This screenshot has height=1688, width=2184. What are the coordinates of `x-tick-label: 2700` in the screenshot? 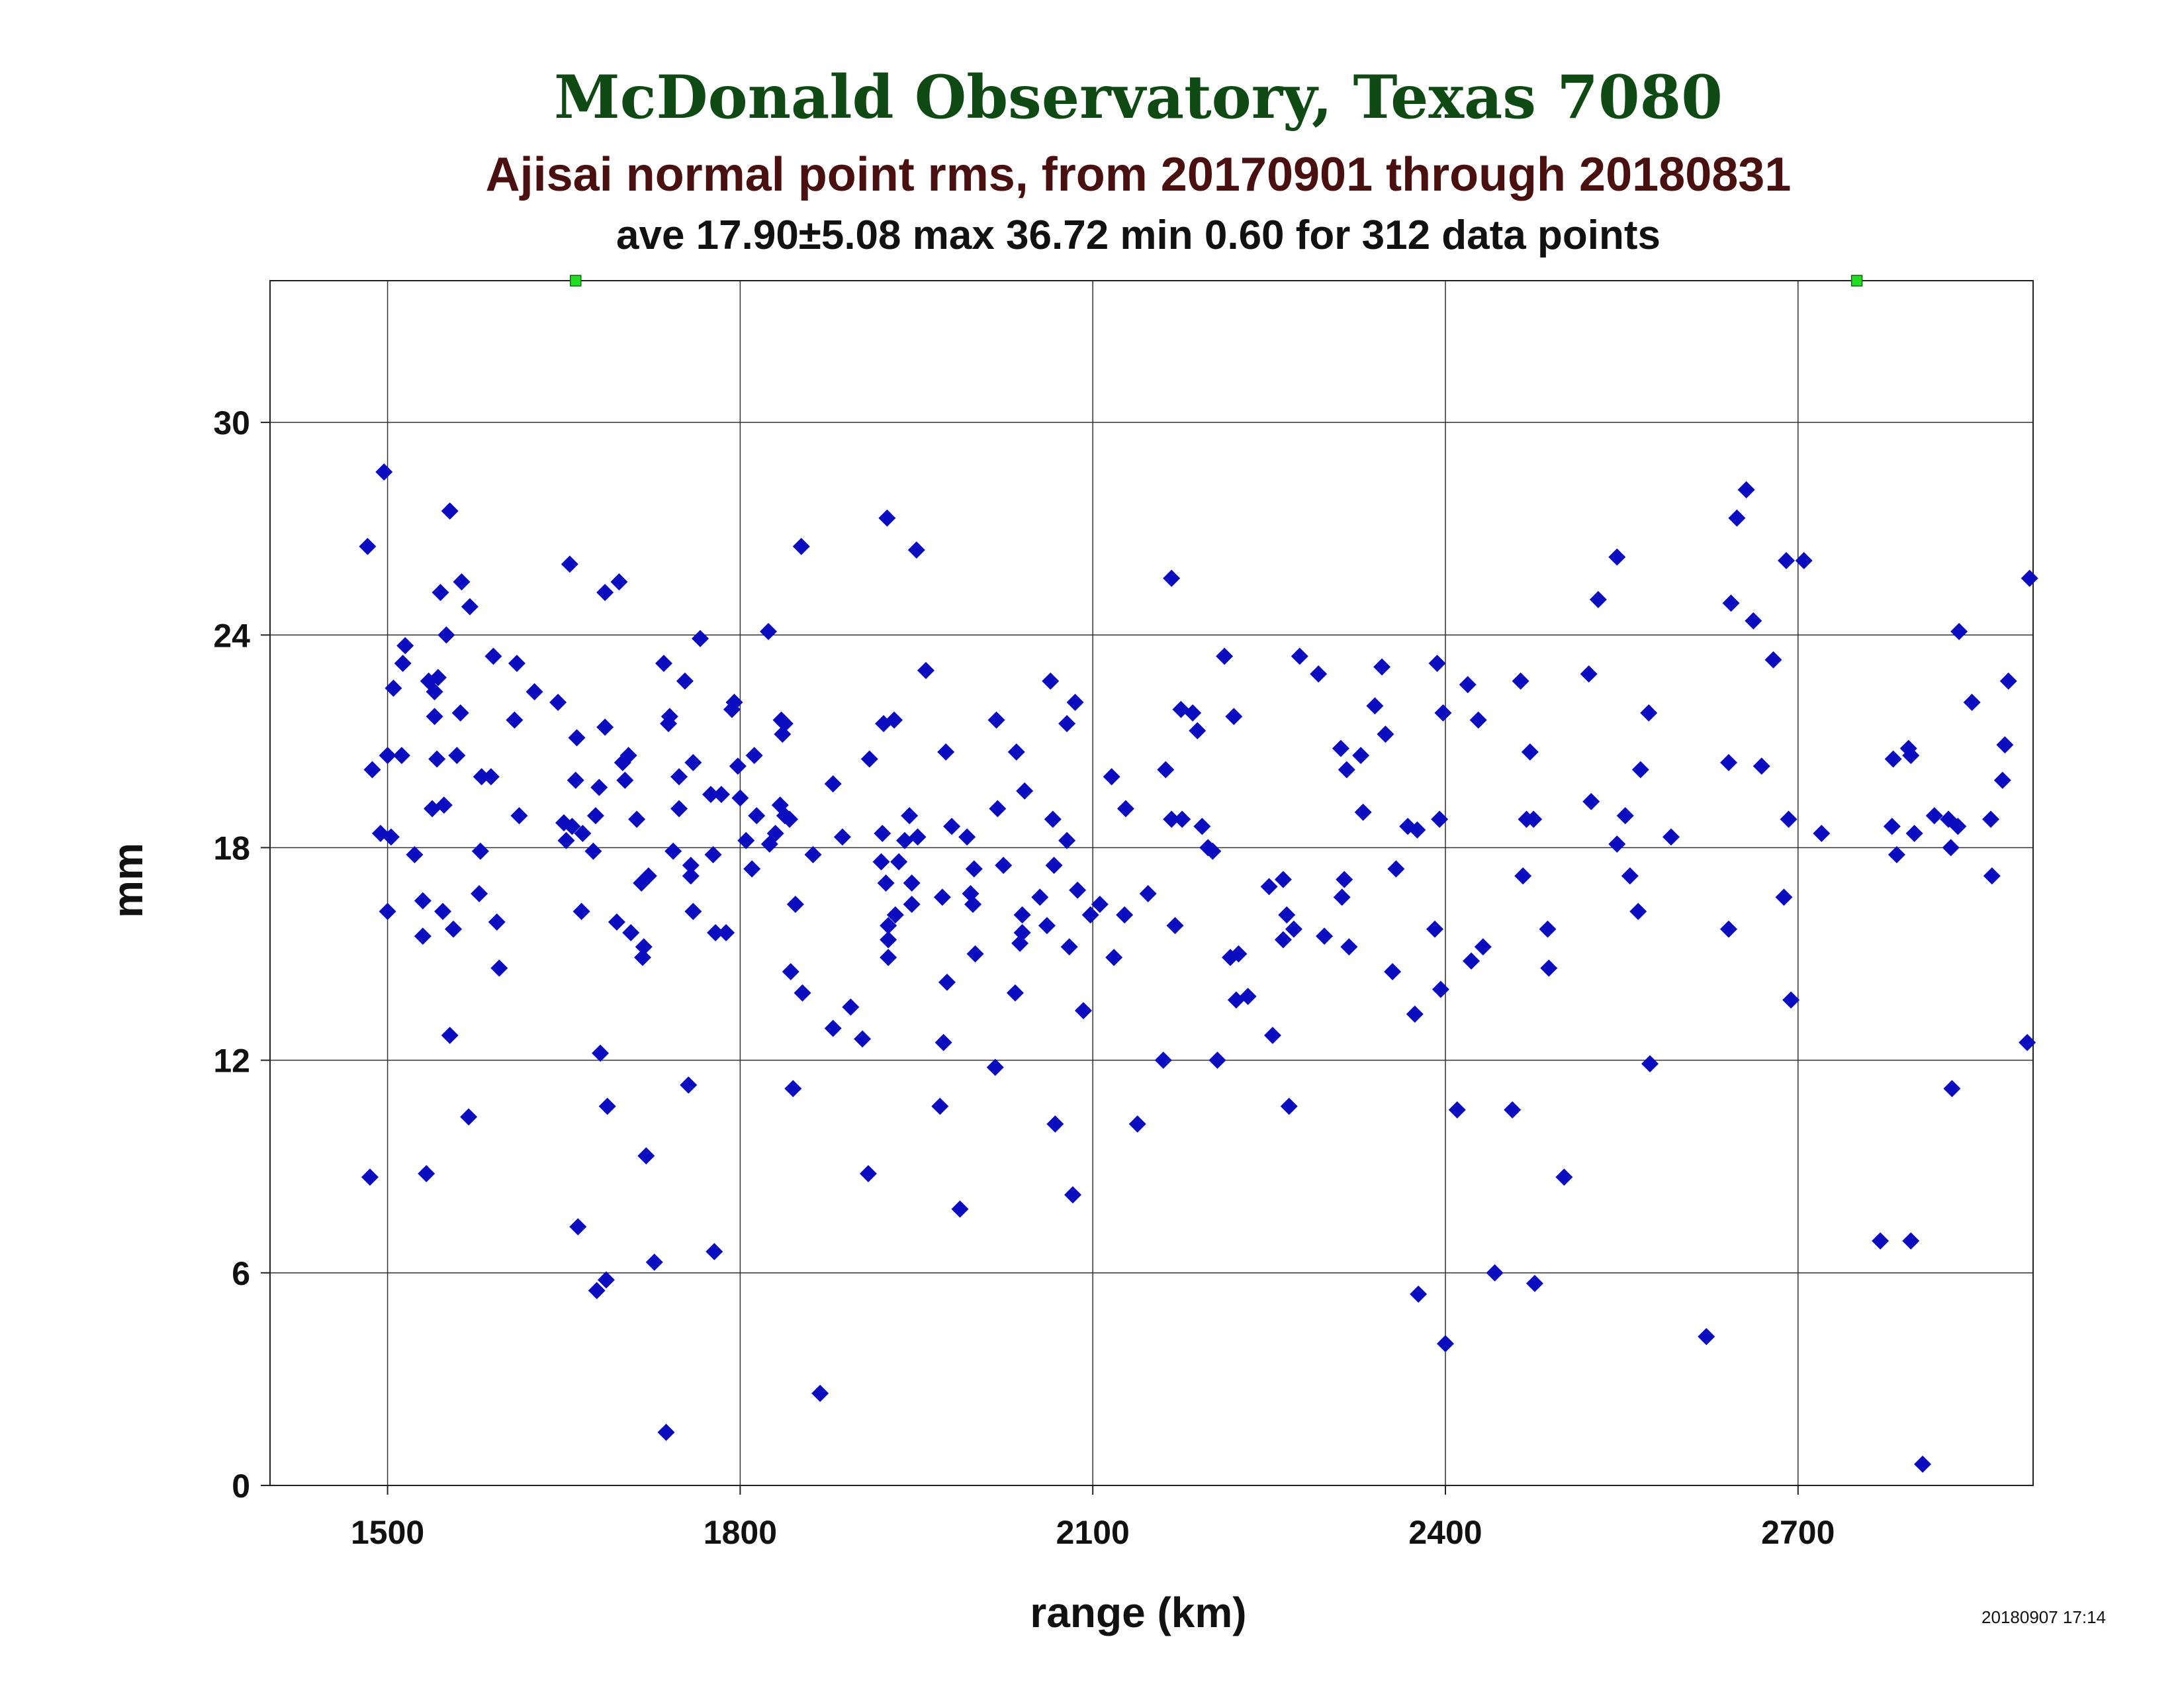 It's located at (1798, 1532).